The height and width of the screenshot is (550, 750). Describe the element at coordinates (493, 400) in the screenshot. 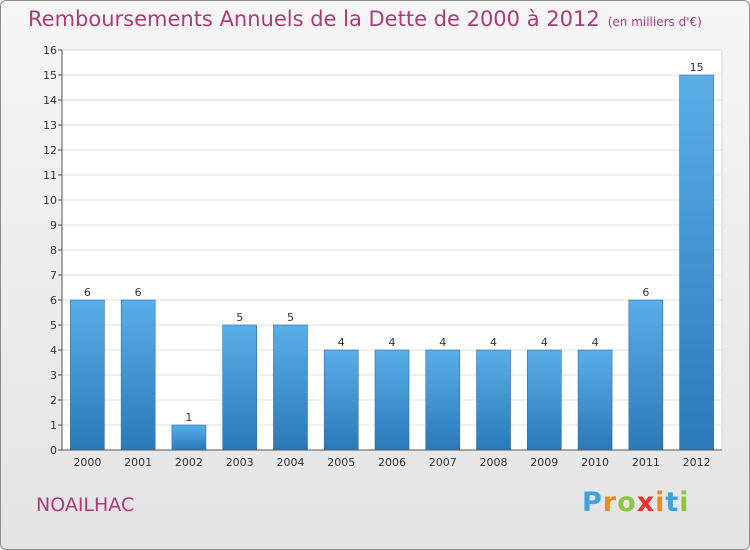

I see `bar-2008` at that location.